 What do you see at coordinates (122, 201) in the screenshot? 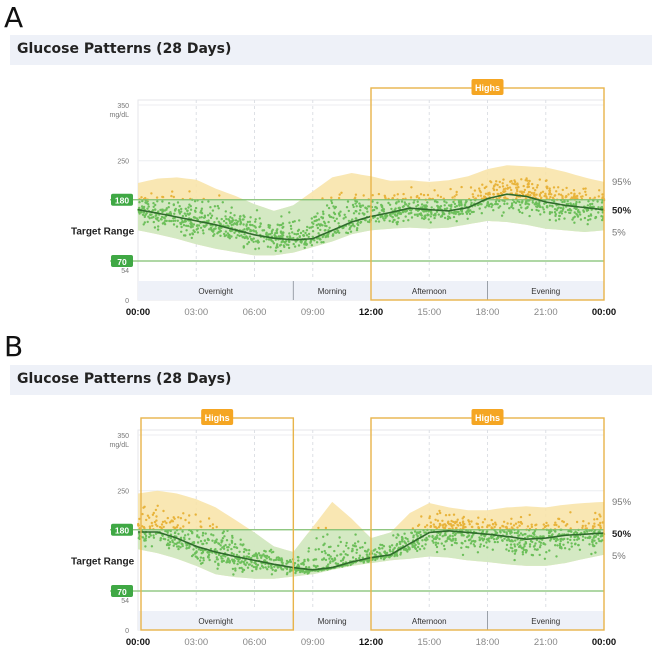
I see `y-tick-label: 180` at bounding box center [122, 201].